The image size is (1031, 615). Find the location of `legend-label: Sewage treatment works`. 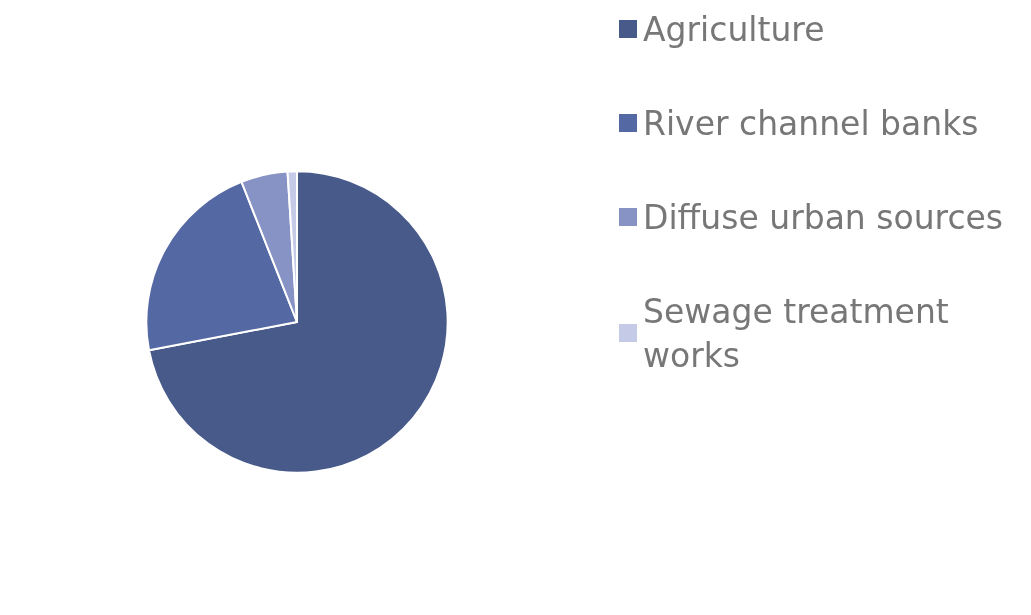

legend-label: Sewage treatment works is located at coordinates (801, 333).